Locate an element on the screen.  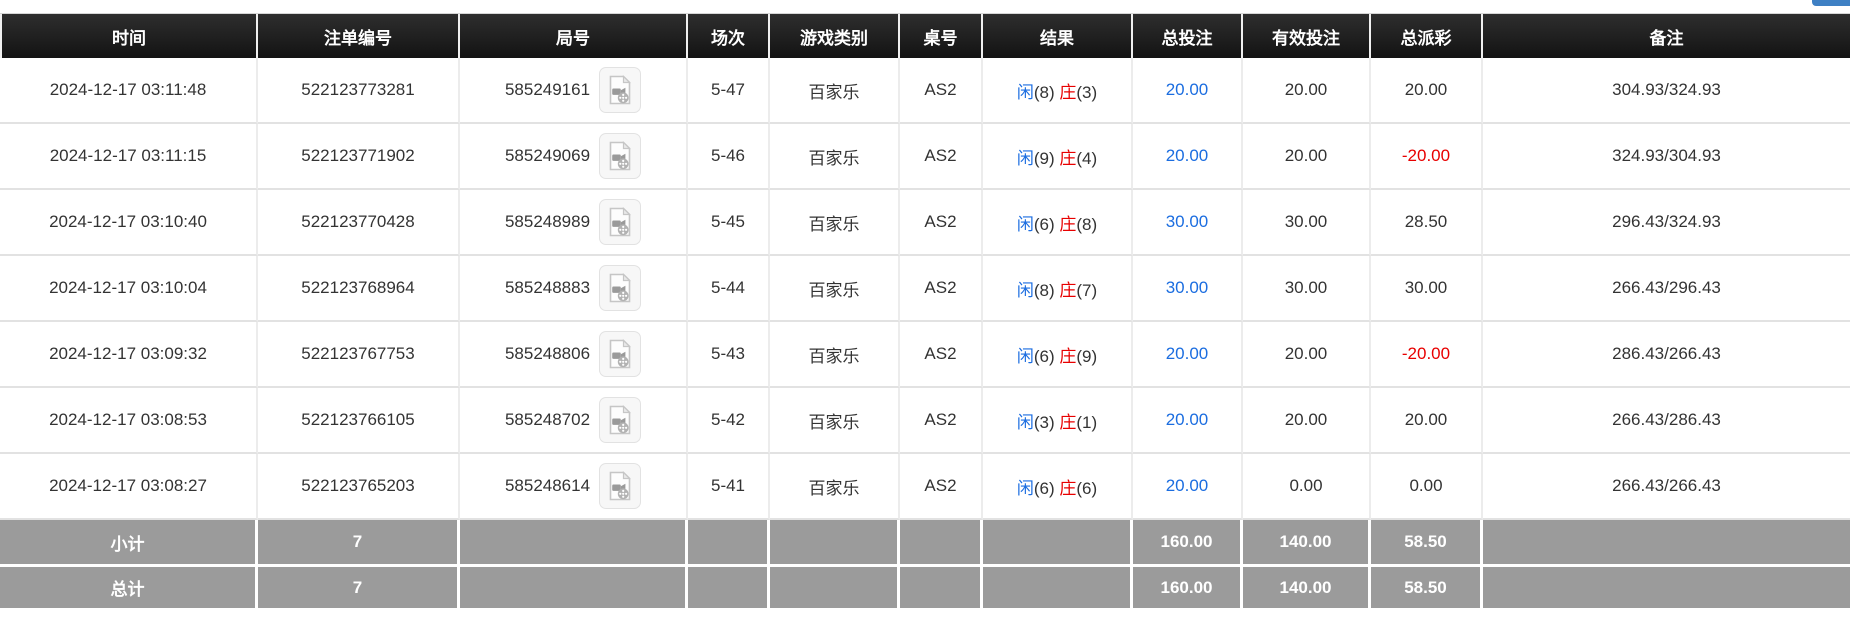
cell-session: 5-41 is located at coordinates (729, 487).